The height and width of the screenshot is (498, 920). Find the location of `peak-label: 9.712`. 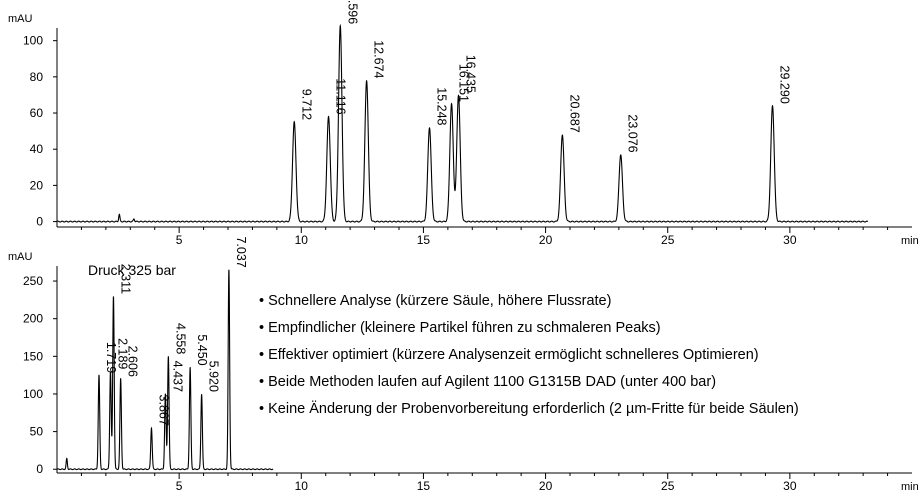

peak-label: 9.712 is located at coordinates (306, 104).